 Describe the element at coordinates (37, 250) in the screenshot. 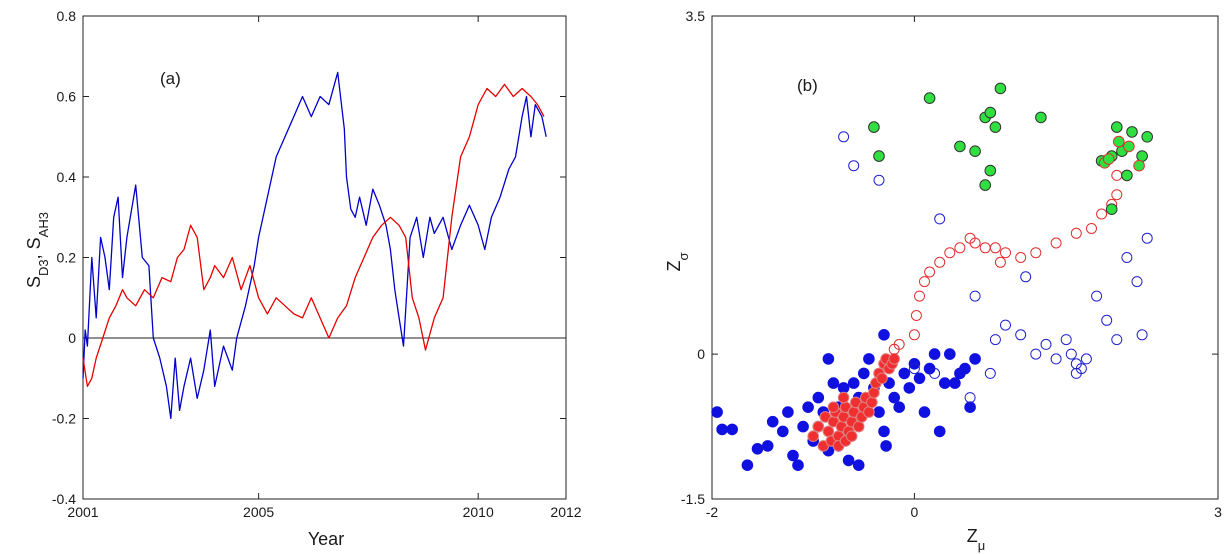

I see `panel-a-ylabel: SD3, SAH3` at that location.